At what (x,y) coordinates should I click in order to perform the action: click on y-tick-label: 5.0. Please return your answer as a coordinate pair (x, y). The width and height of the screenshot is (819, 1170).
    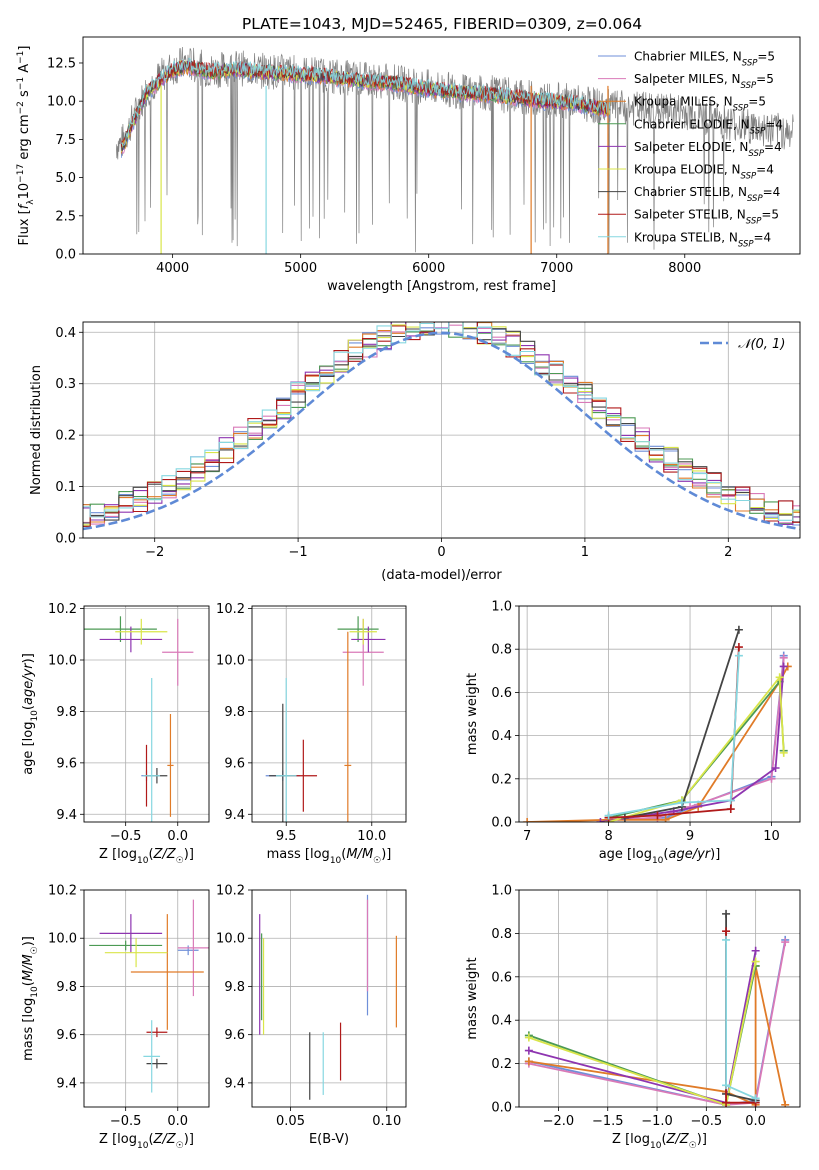
    Looking at the image, I should click on (65, 178).